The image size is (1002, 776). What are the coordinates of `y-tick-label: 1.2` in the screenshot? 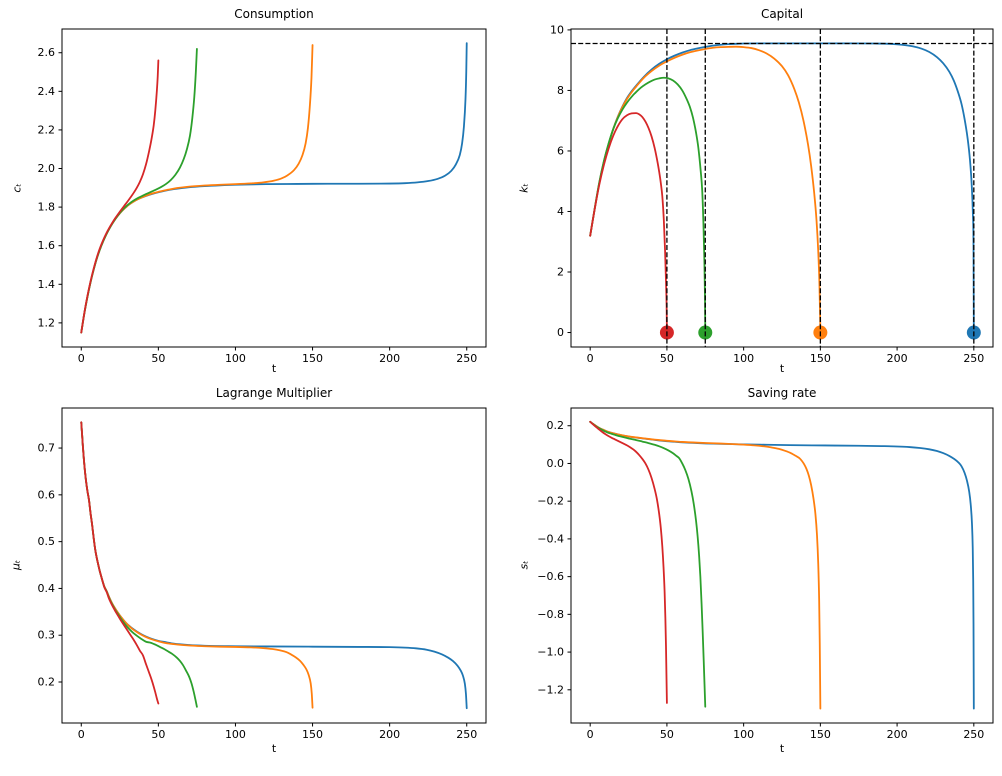 It's located at (47, 322).